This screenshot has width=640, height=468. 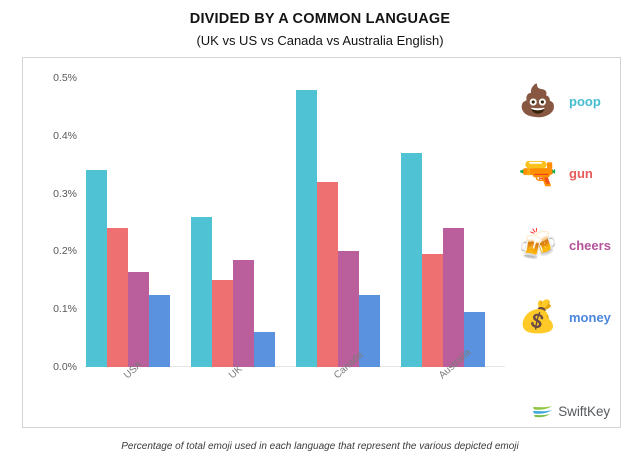 I want to click on bar-uk-poop, so click(x=201, y=291).